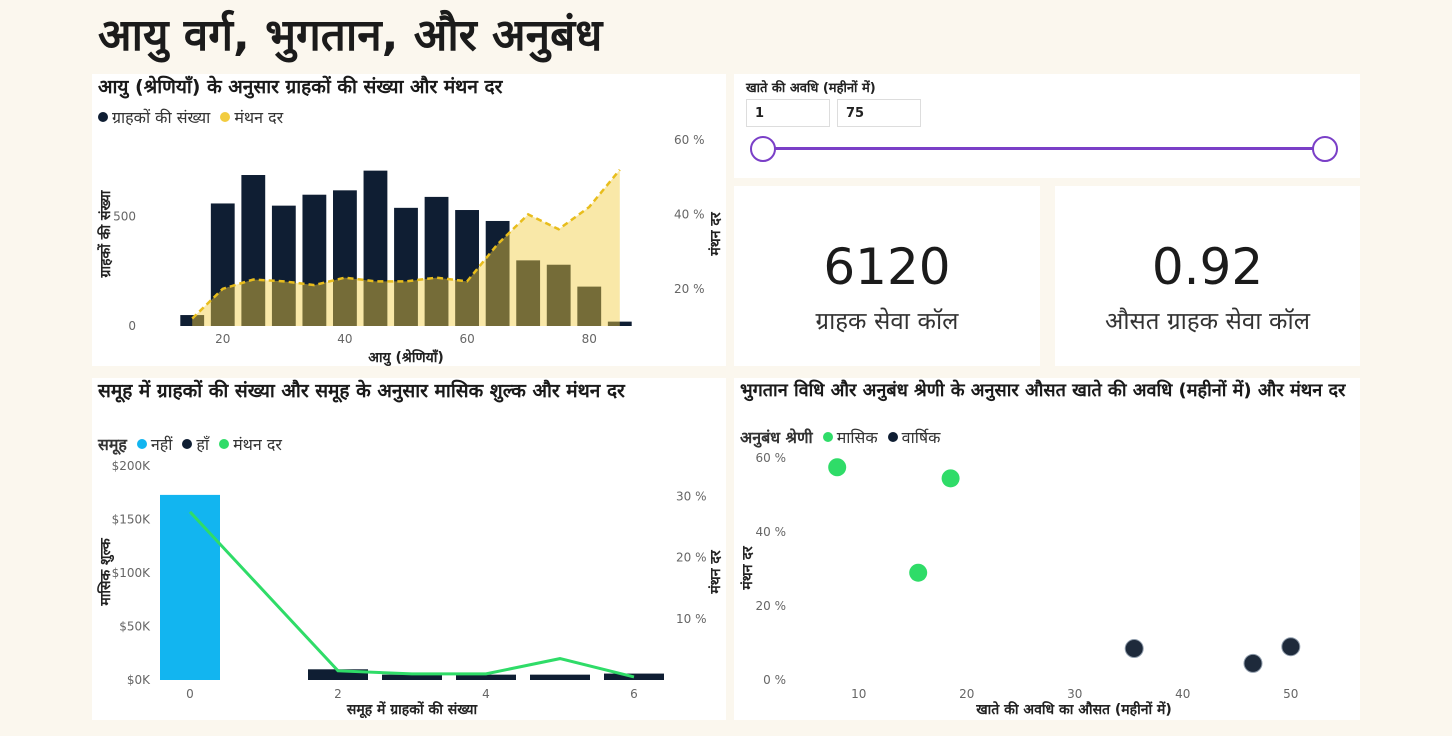  I want to click on scatter-chart-legend: अनुबंध श्रेणी मासिक वार्षिक, so click(843, 437).